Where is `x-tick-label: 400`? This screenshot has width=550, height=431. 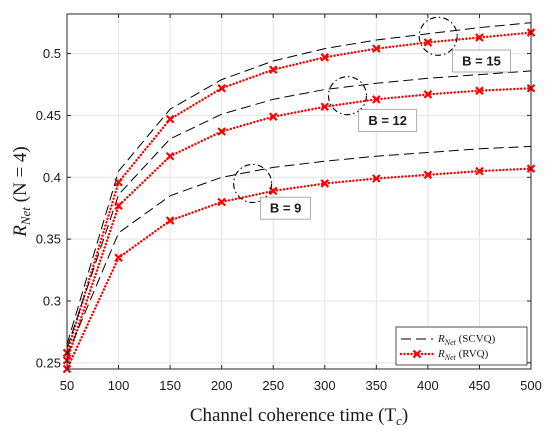 x-tick-label: 400 is located at coordinates (428, 385).